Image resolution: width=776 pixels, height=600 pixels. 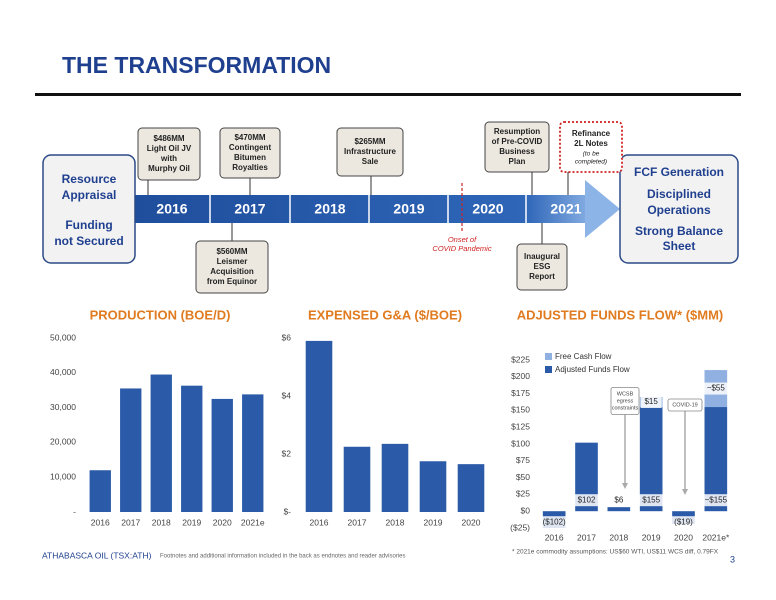 I want to click on y-tick-label: $2, so click(x=287, y=453).